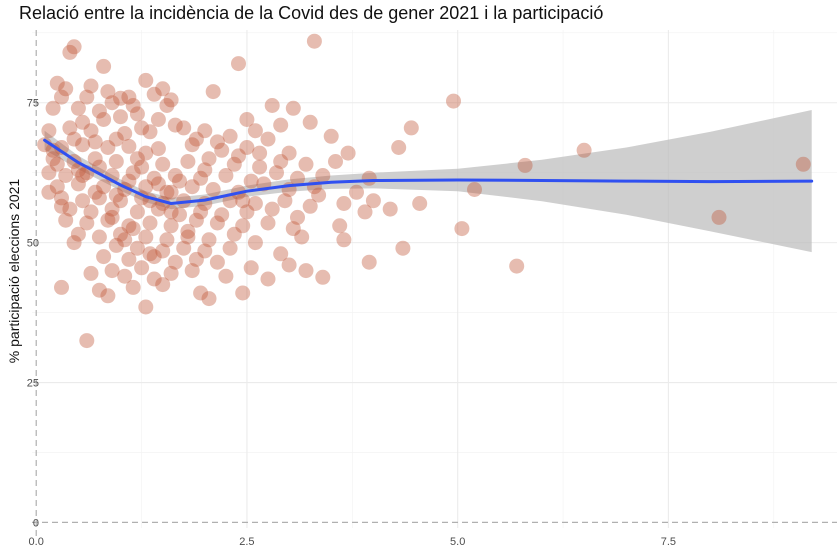 The width and height of the screenshot is (837, 547). What do you see at coordinates (457, 541) in the screenshot?
I see `x-tick-label: 5.0` at bounding box center [457, 541].